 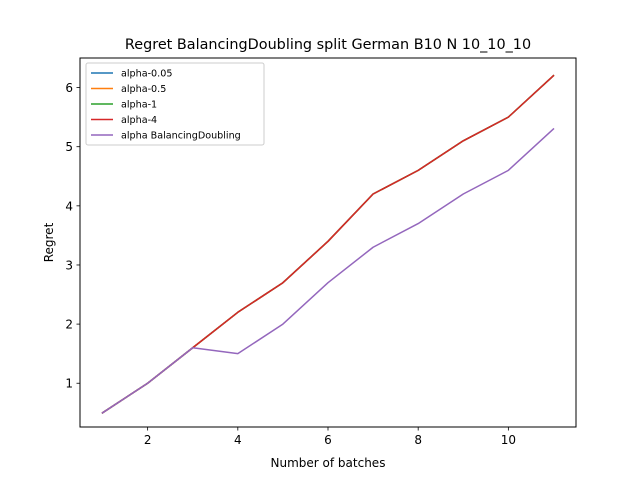 What do you see at coordinates (418, 440) in the screenshot?
I see `x-tick-label: 8` at bounding box center [418, 440].